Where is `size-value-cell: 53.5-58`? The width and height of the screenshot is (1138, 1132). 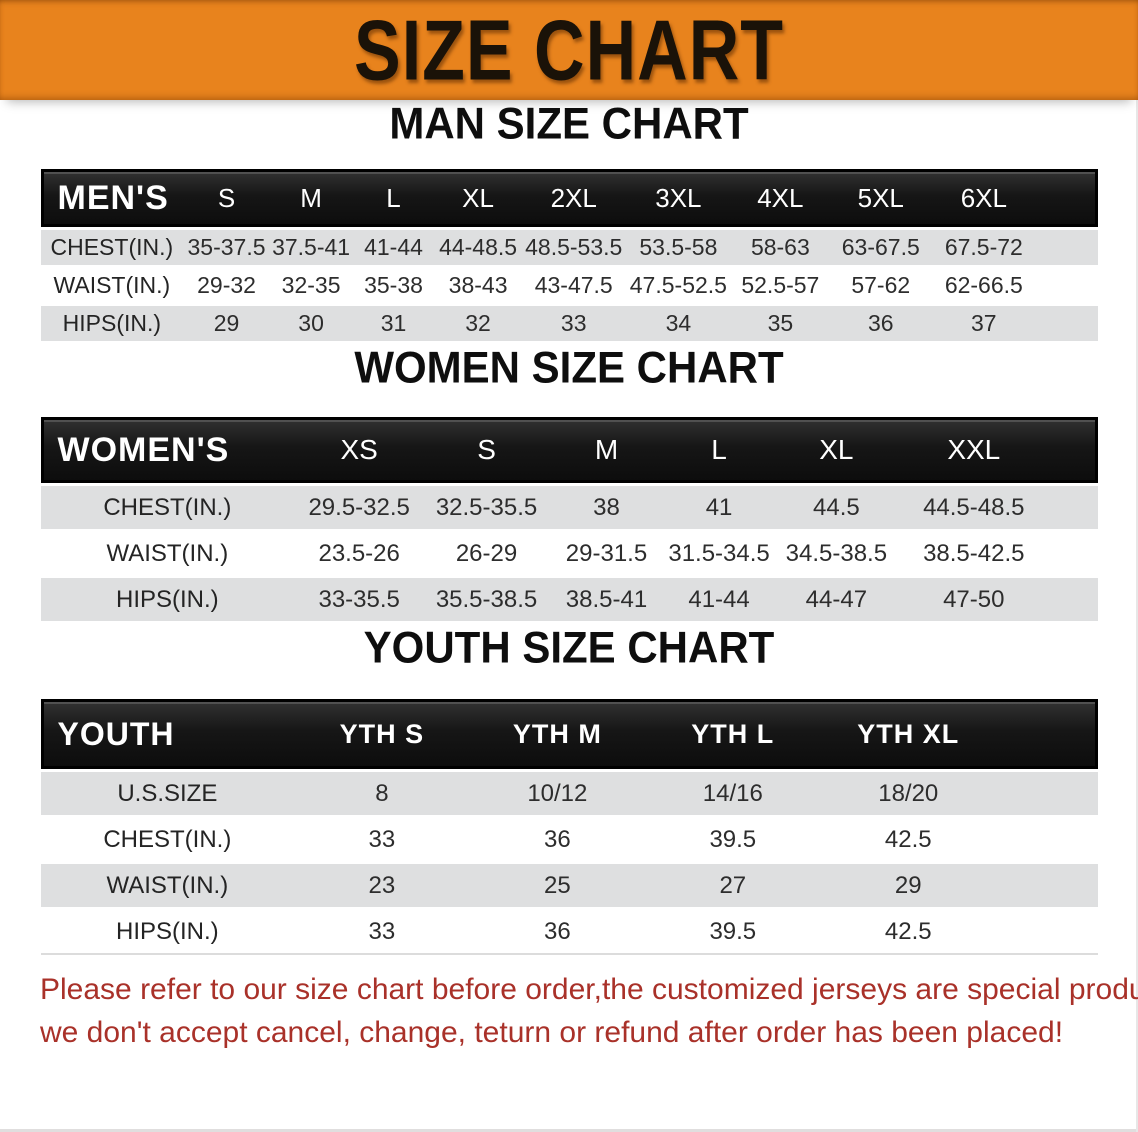
size-value-cell: 53.5-58 is located at coordinates (678, 247).